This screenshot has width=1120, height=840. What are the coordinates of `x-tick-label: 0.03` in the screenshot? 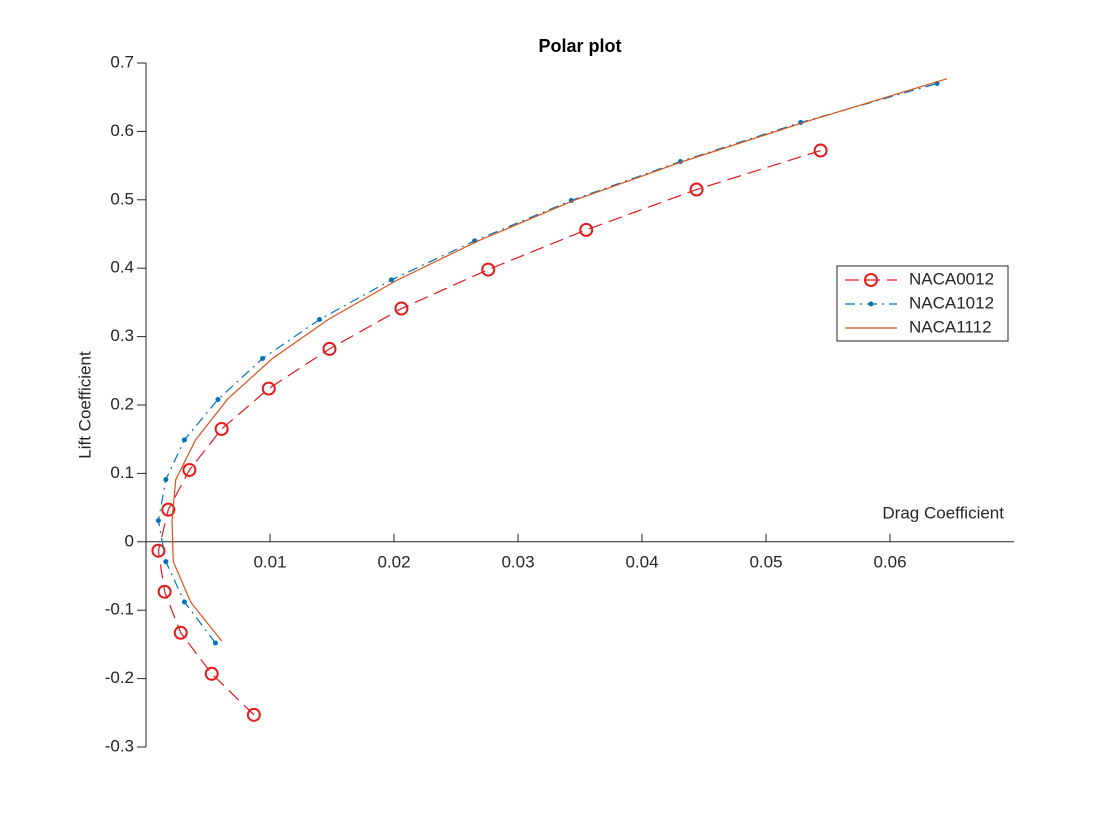 It's located at (517, 561).